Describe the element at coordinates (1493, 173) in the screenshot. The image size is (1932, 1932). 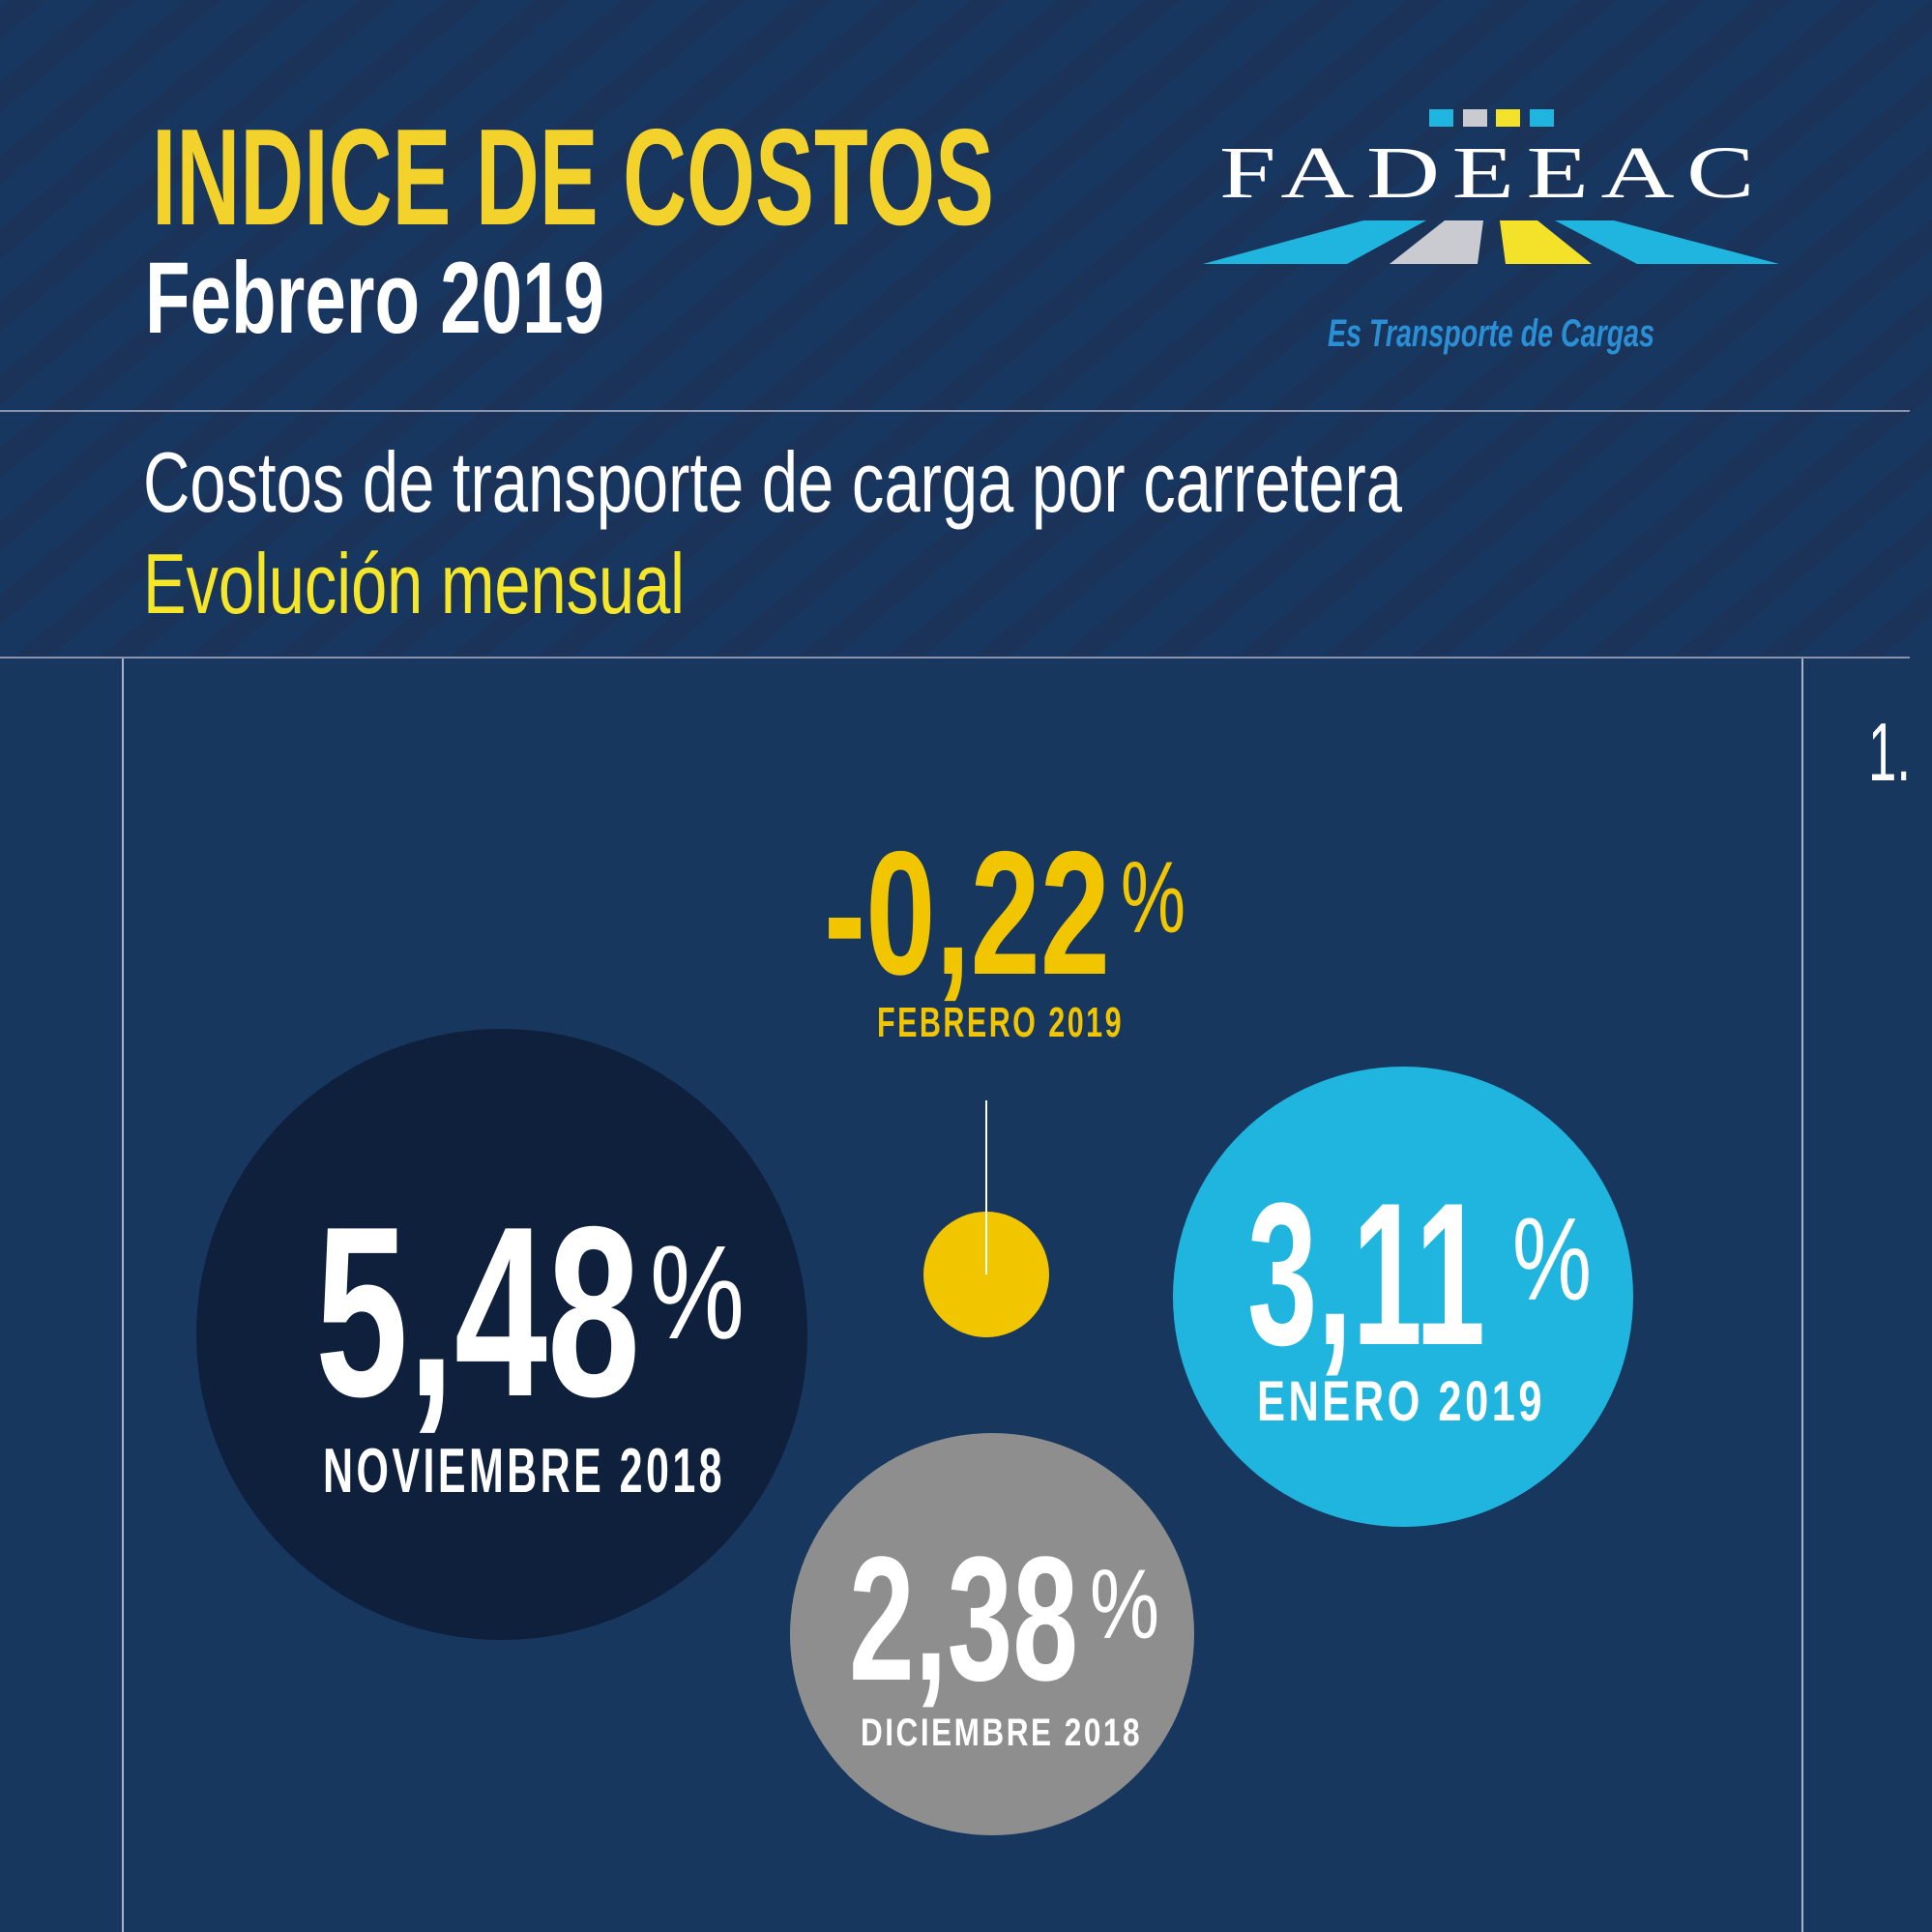
I see `logo-wordmark: FADEEAC` at that location.